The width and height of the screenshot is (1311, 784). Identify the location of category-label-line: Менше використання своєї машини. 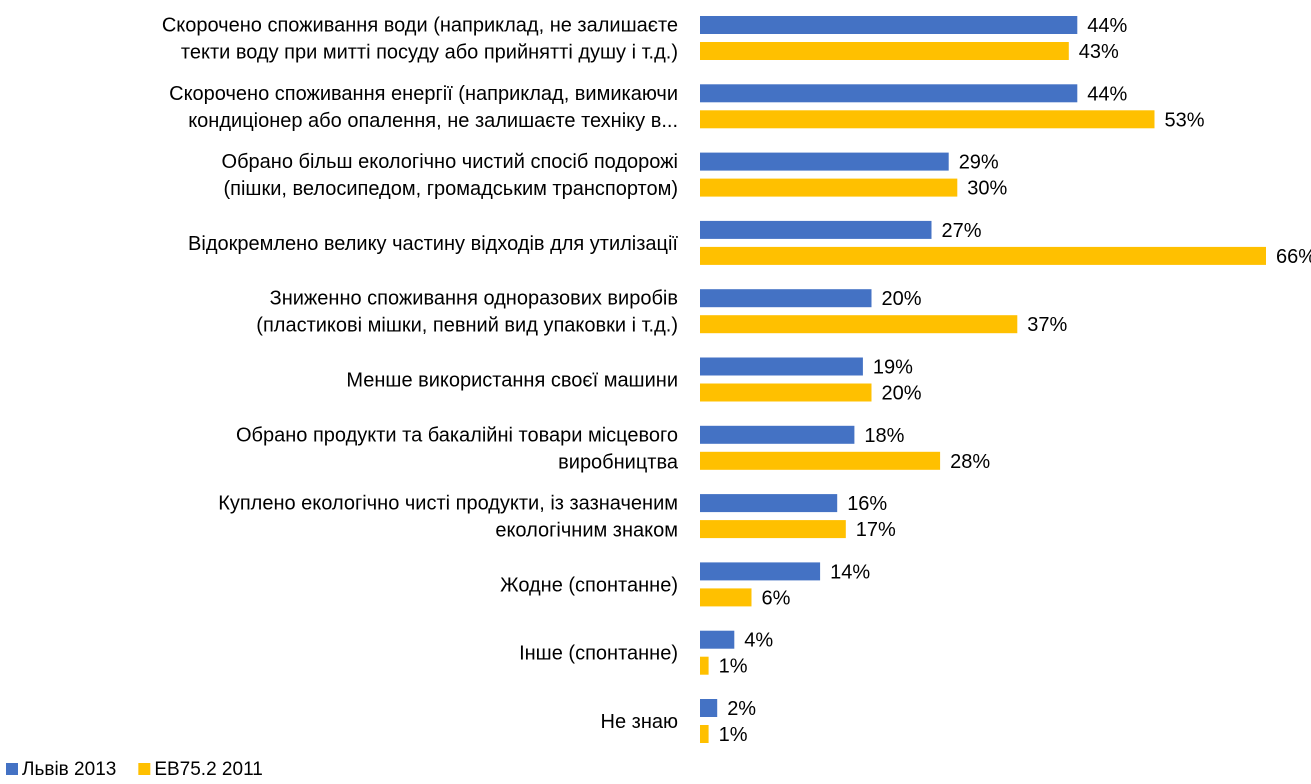
(512, 381).